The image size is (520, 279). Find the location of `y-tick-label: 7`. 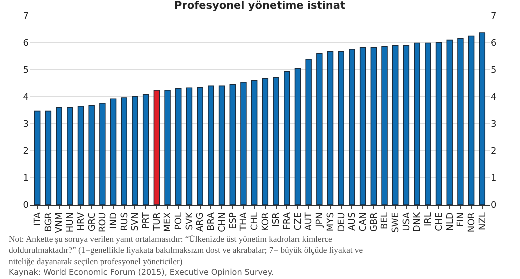

y-tick-label: 7 is located at coordinates (26, 17).